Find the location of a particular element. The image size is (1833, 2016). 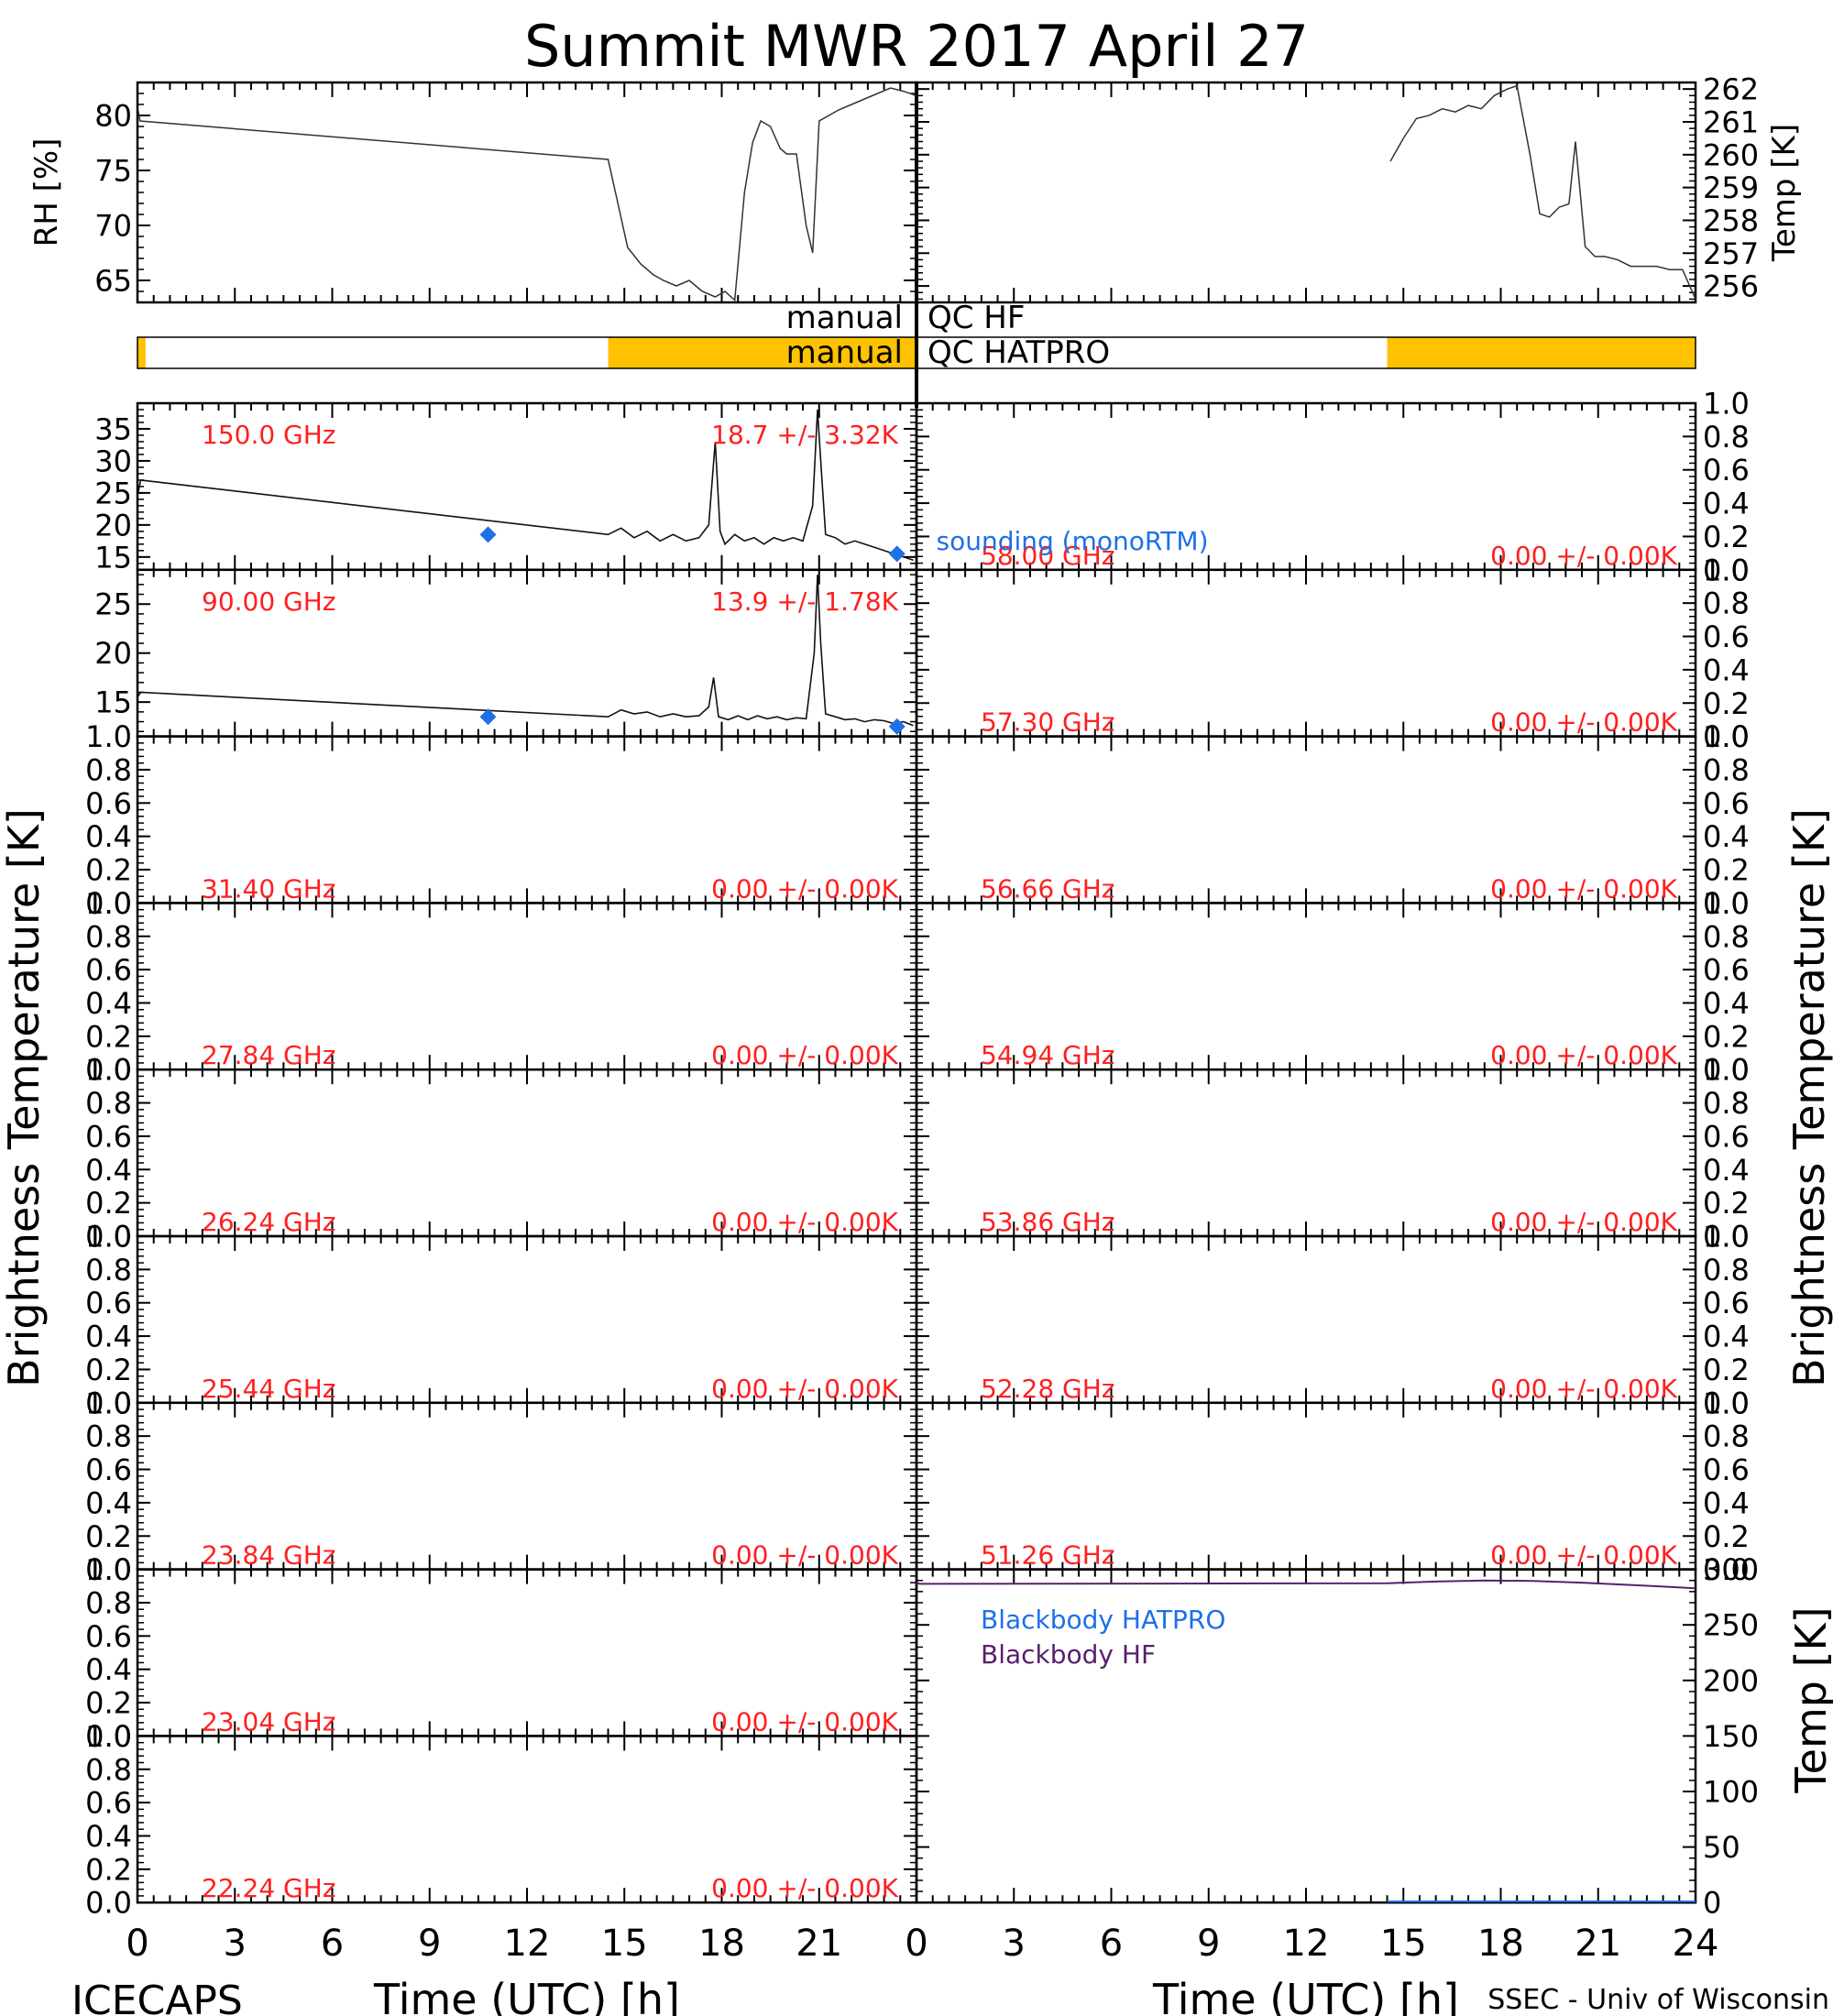

qc-hatpro-label-right: QC HATPRO is located at coordinates (1018, 352).